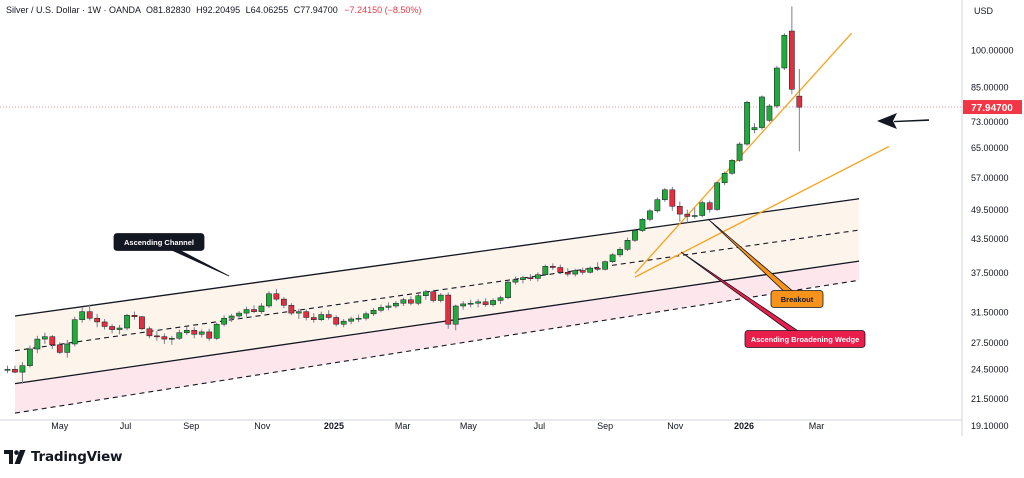  Describe the element at coordinates (469, 426) in the screenshot. I see `time-tick-label: May` at that location.